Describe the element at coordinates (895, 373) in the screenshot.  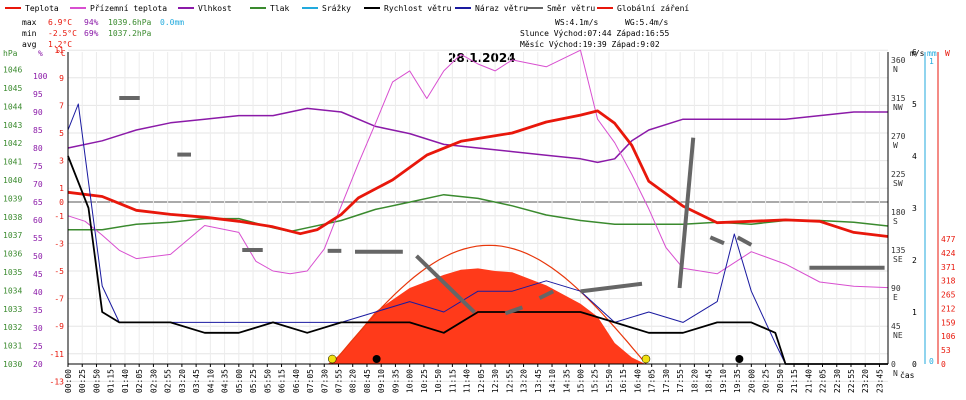
I see `direction-tick-cardinal: N` at that location.